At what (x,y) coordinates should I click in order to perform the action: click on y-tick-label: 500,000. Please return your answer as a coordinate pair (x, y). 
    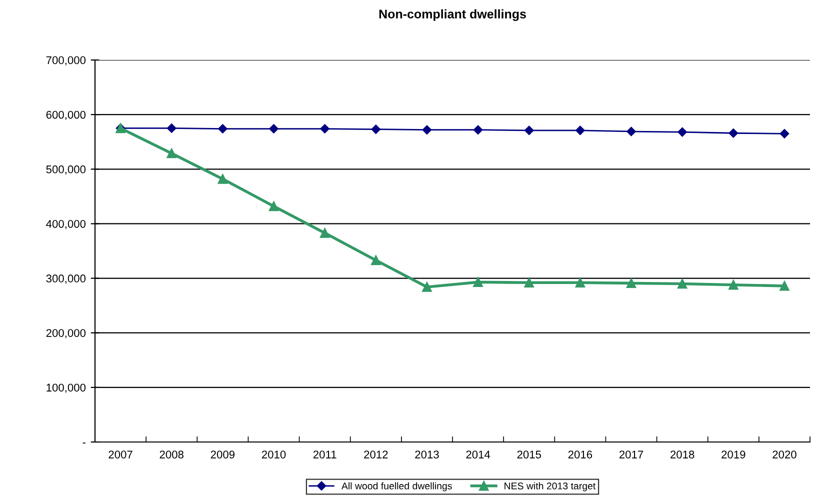
    Looking at the image, I should click on (66, 170).